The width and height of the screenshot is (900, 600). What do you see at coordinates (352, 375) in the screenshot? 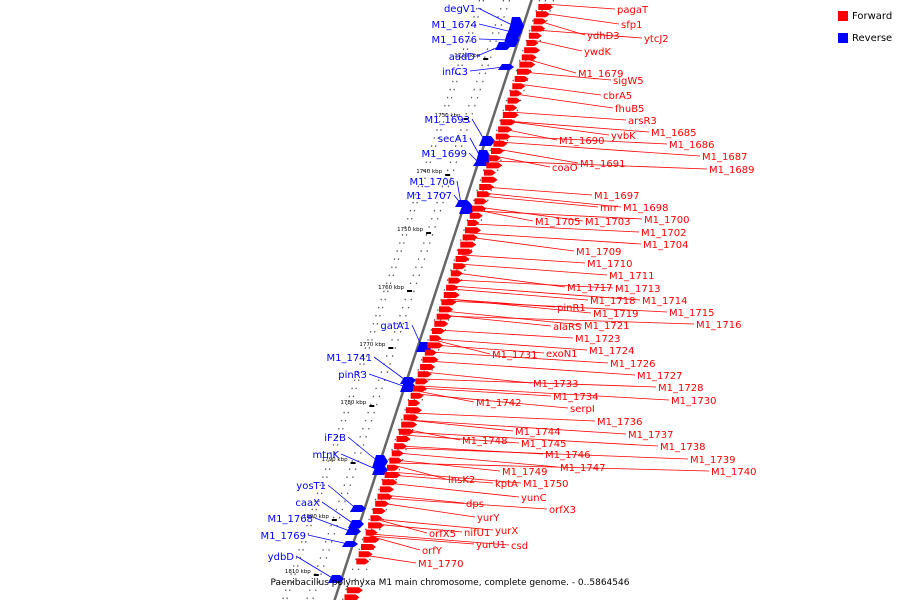
I see `reverse-gene-label: pinR3` at bounding box center [352, 375].